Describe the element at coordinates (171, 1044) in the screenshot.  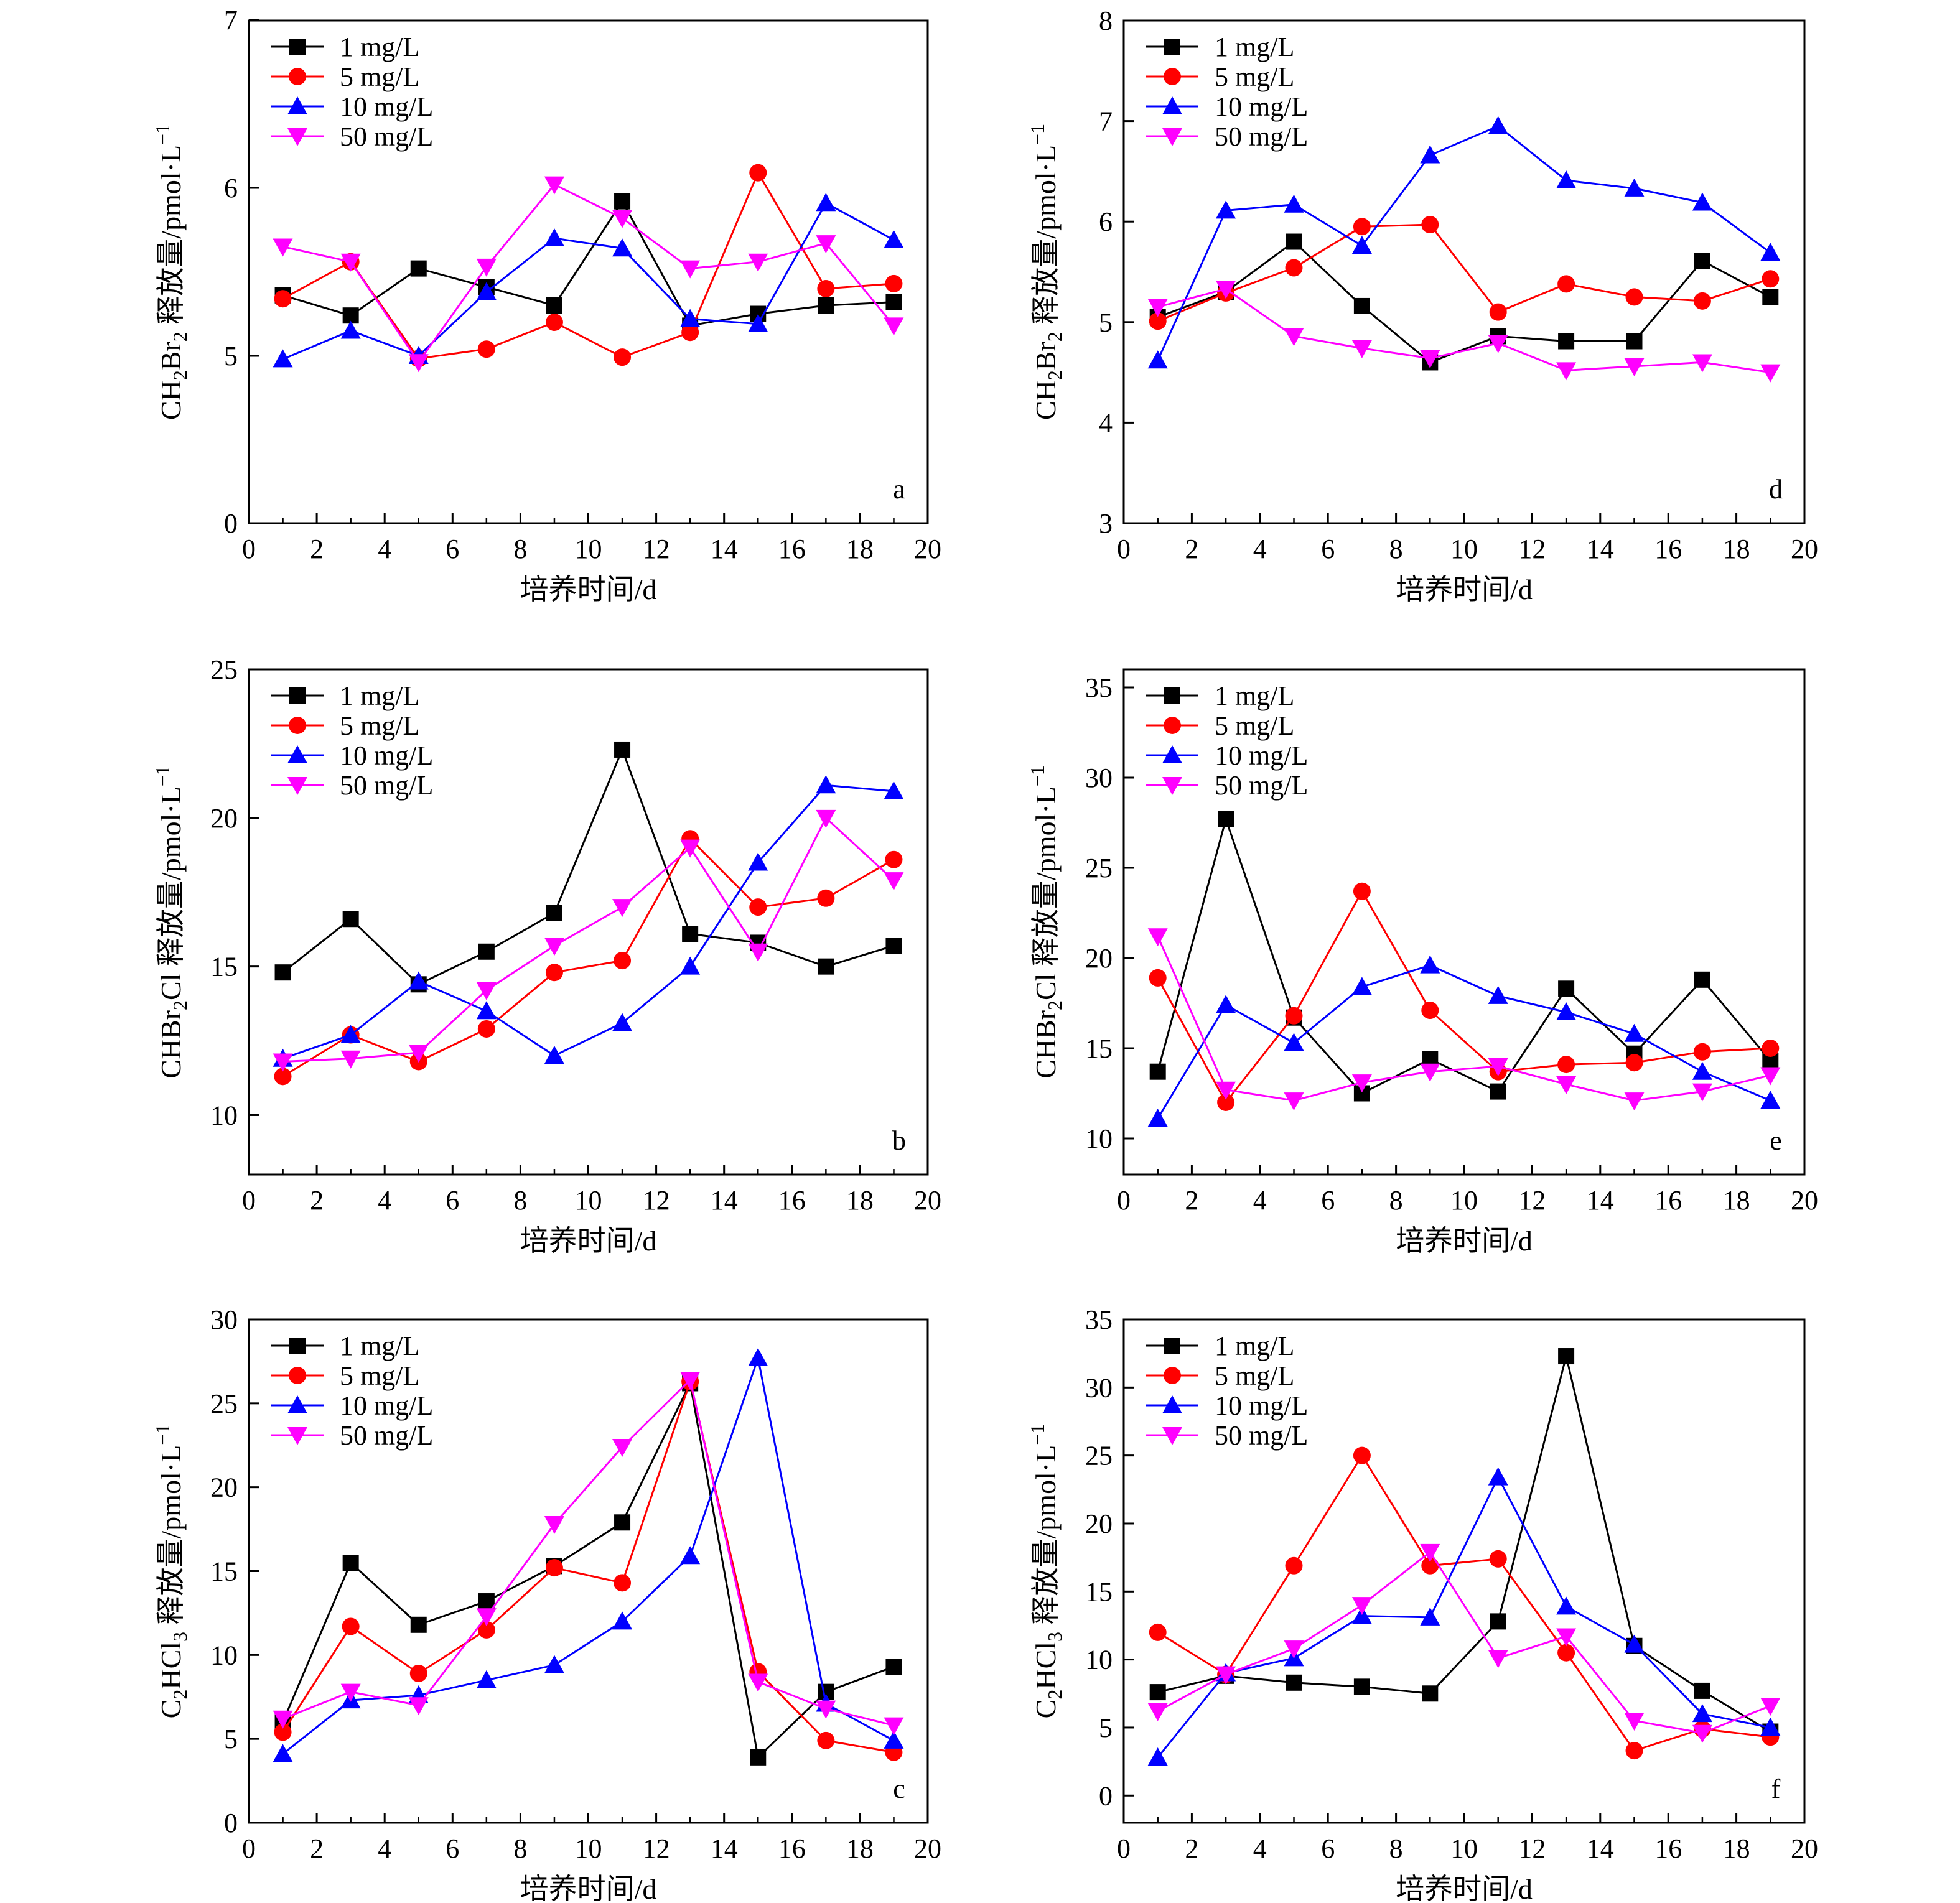
I see `y-axis-title-part: CHBr` at that location.